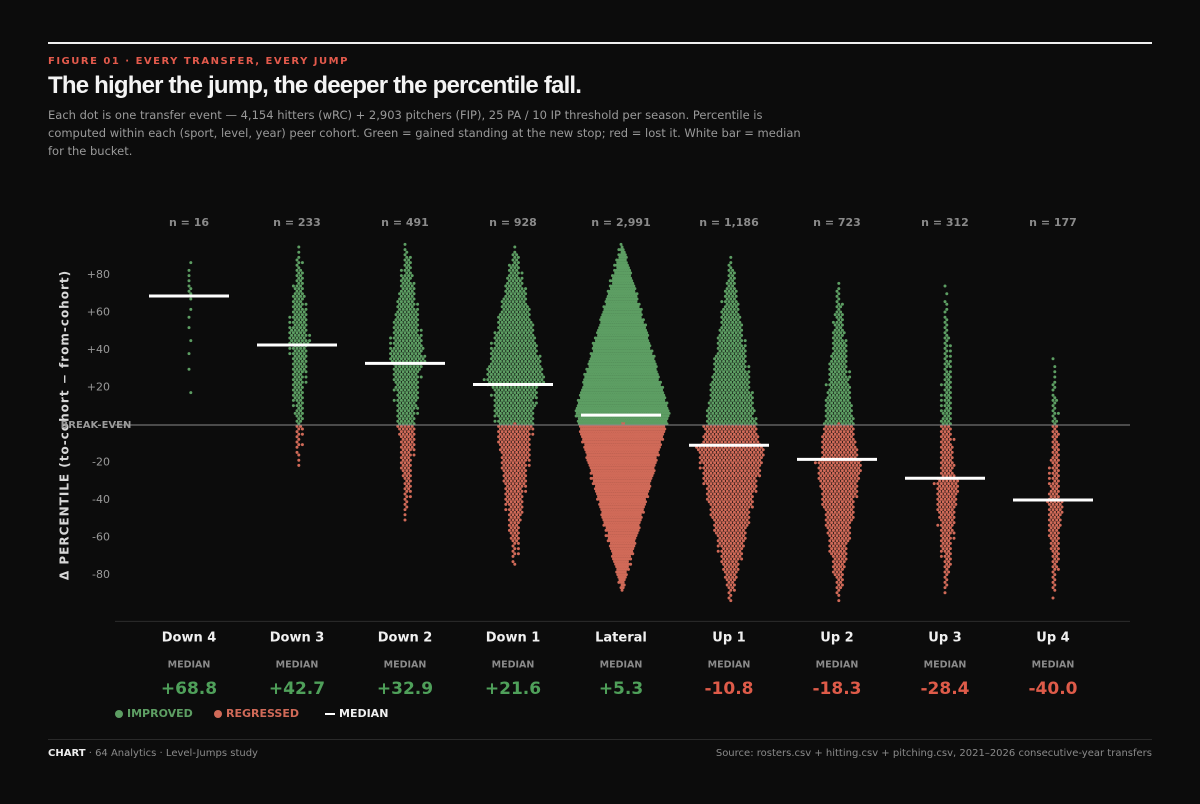  What do you see at coordinates (65, 425) in the screenshot?
I see `y-axis-label: Δ PERCENTILE (to-cohort − from-cohort)` at bounding box center [65, 425].